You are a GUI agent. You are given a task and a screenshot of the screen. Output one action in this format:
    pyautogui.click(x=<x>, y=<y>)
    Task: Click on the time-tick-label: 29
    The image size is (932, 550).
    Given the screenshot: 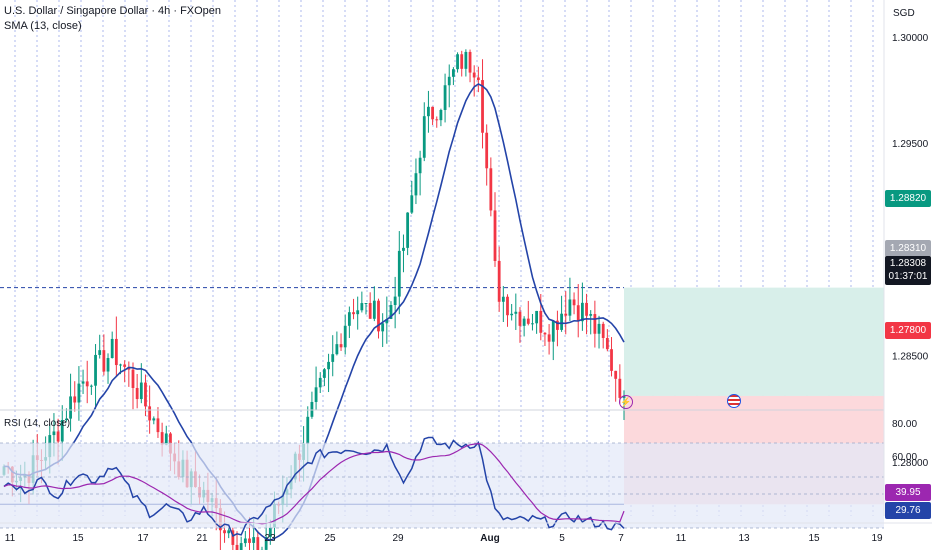 What is the action you would take?
    pyautogui.click(x=398, y=538)
    